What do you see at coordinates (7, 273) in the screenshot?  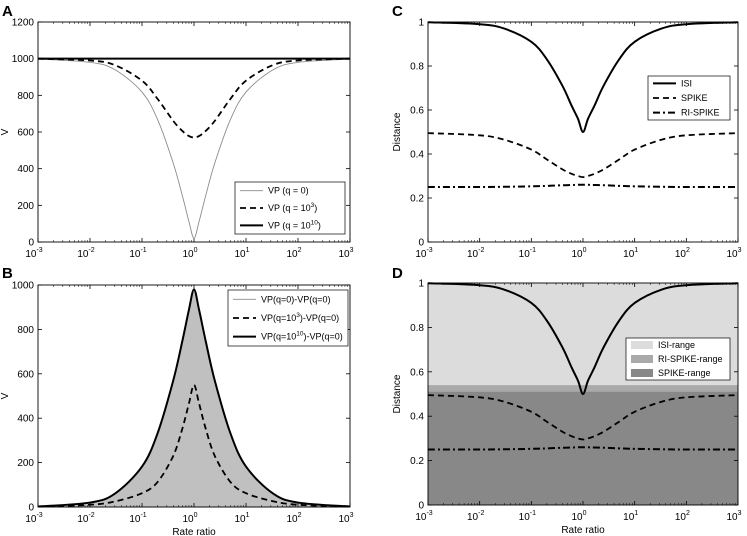 I see `panel-letter: B` at bounding box center [7, 273].